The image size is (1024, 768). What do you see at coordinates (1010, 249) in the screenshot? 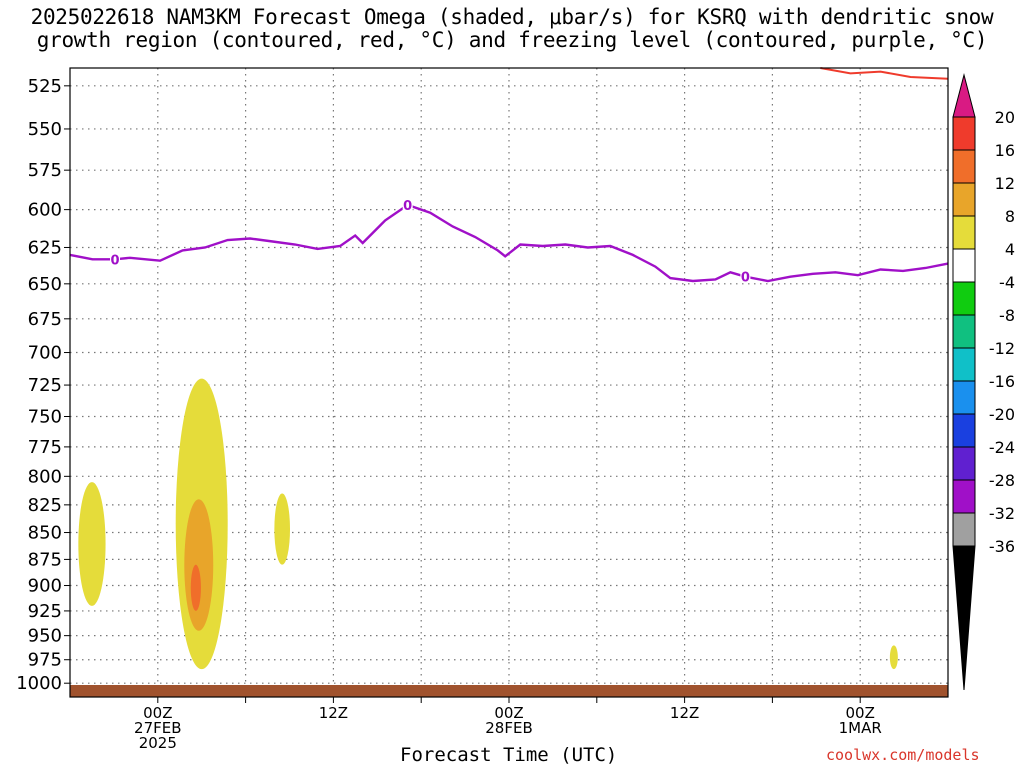
I see `colorbar-label-4: 4` at bounding box center [1010, 249].